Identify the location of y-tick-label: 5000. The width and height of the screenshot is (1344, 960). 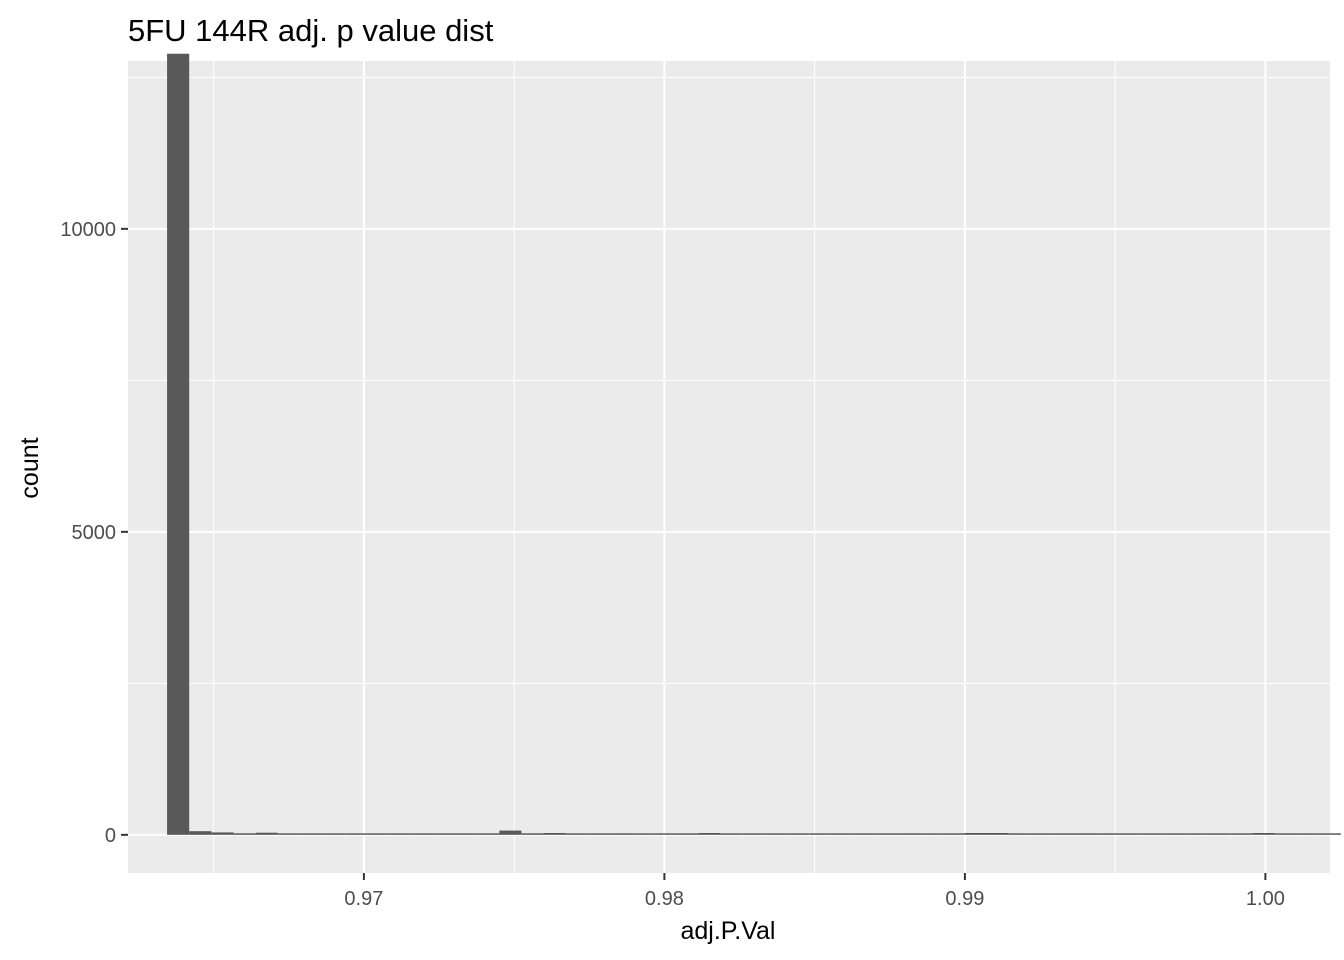
(94, 533).